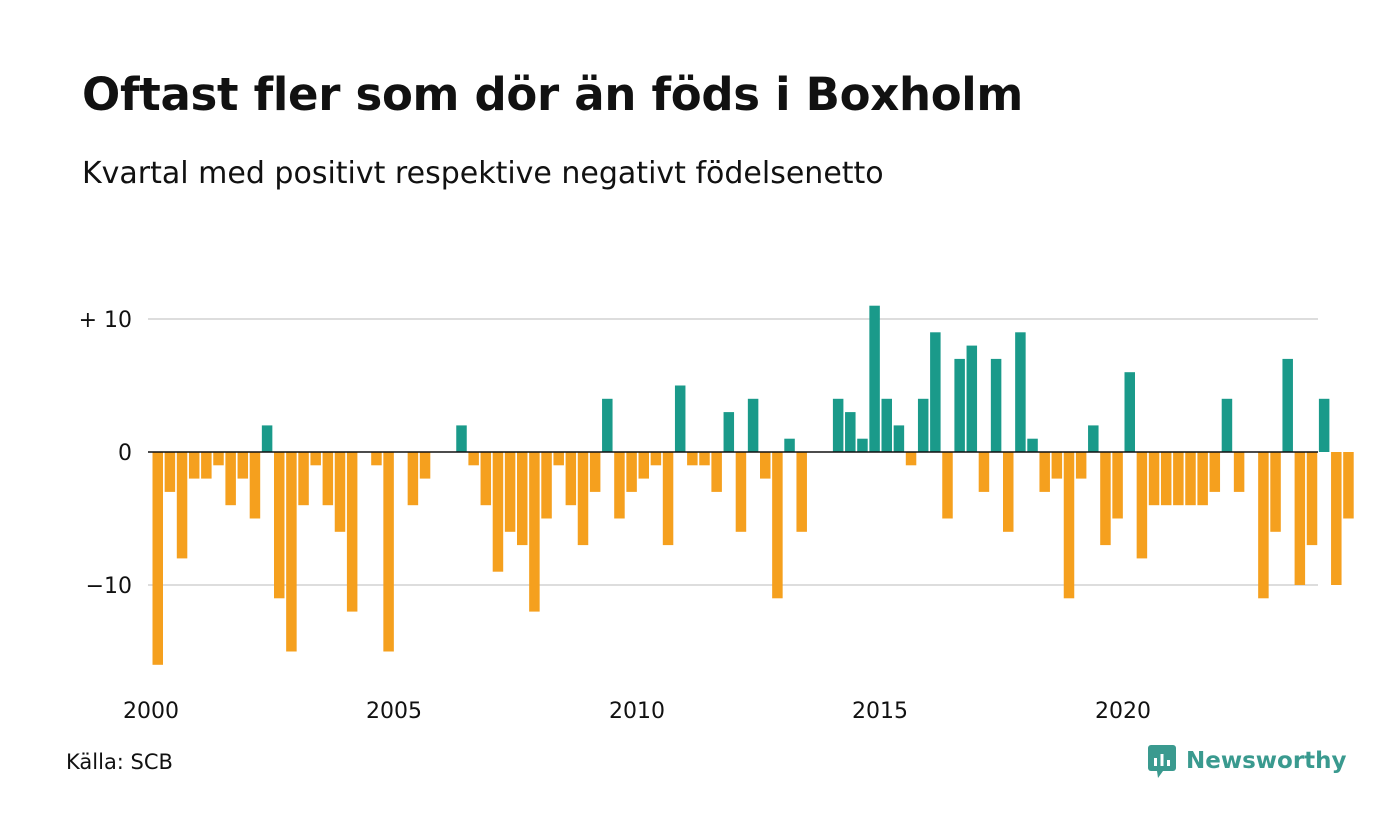 Image resolution: width=1400 pixels, height=840 pixels. I want to click on source-note: Källa: SCB, so click(119, 762).